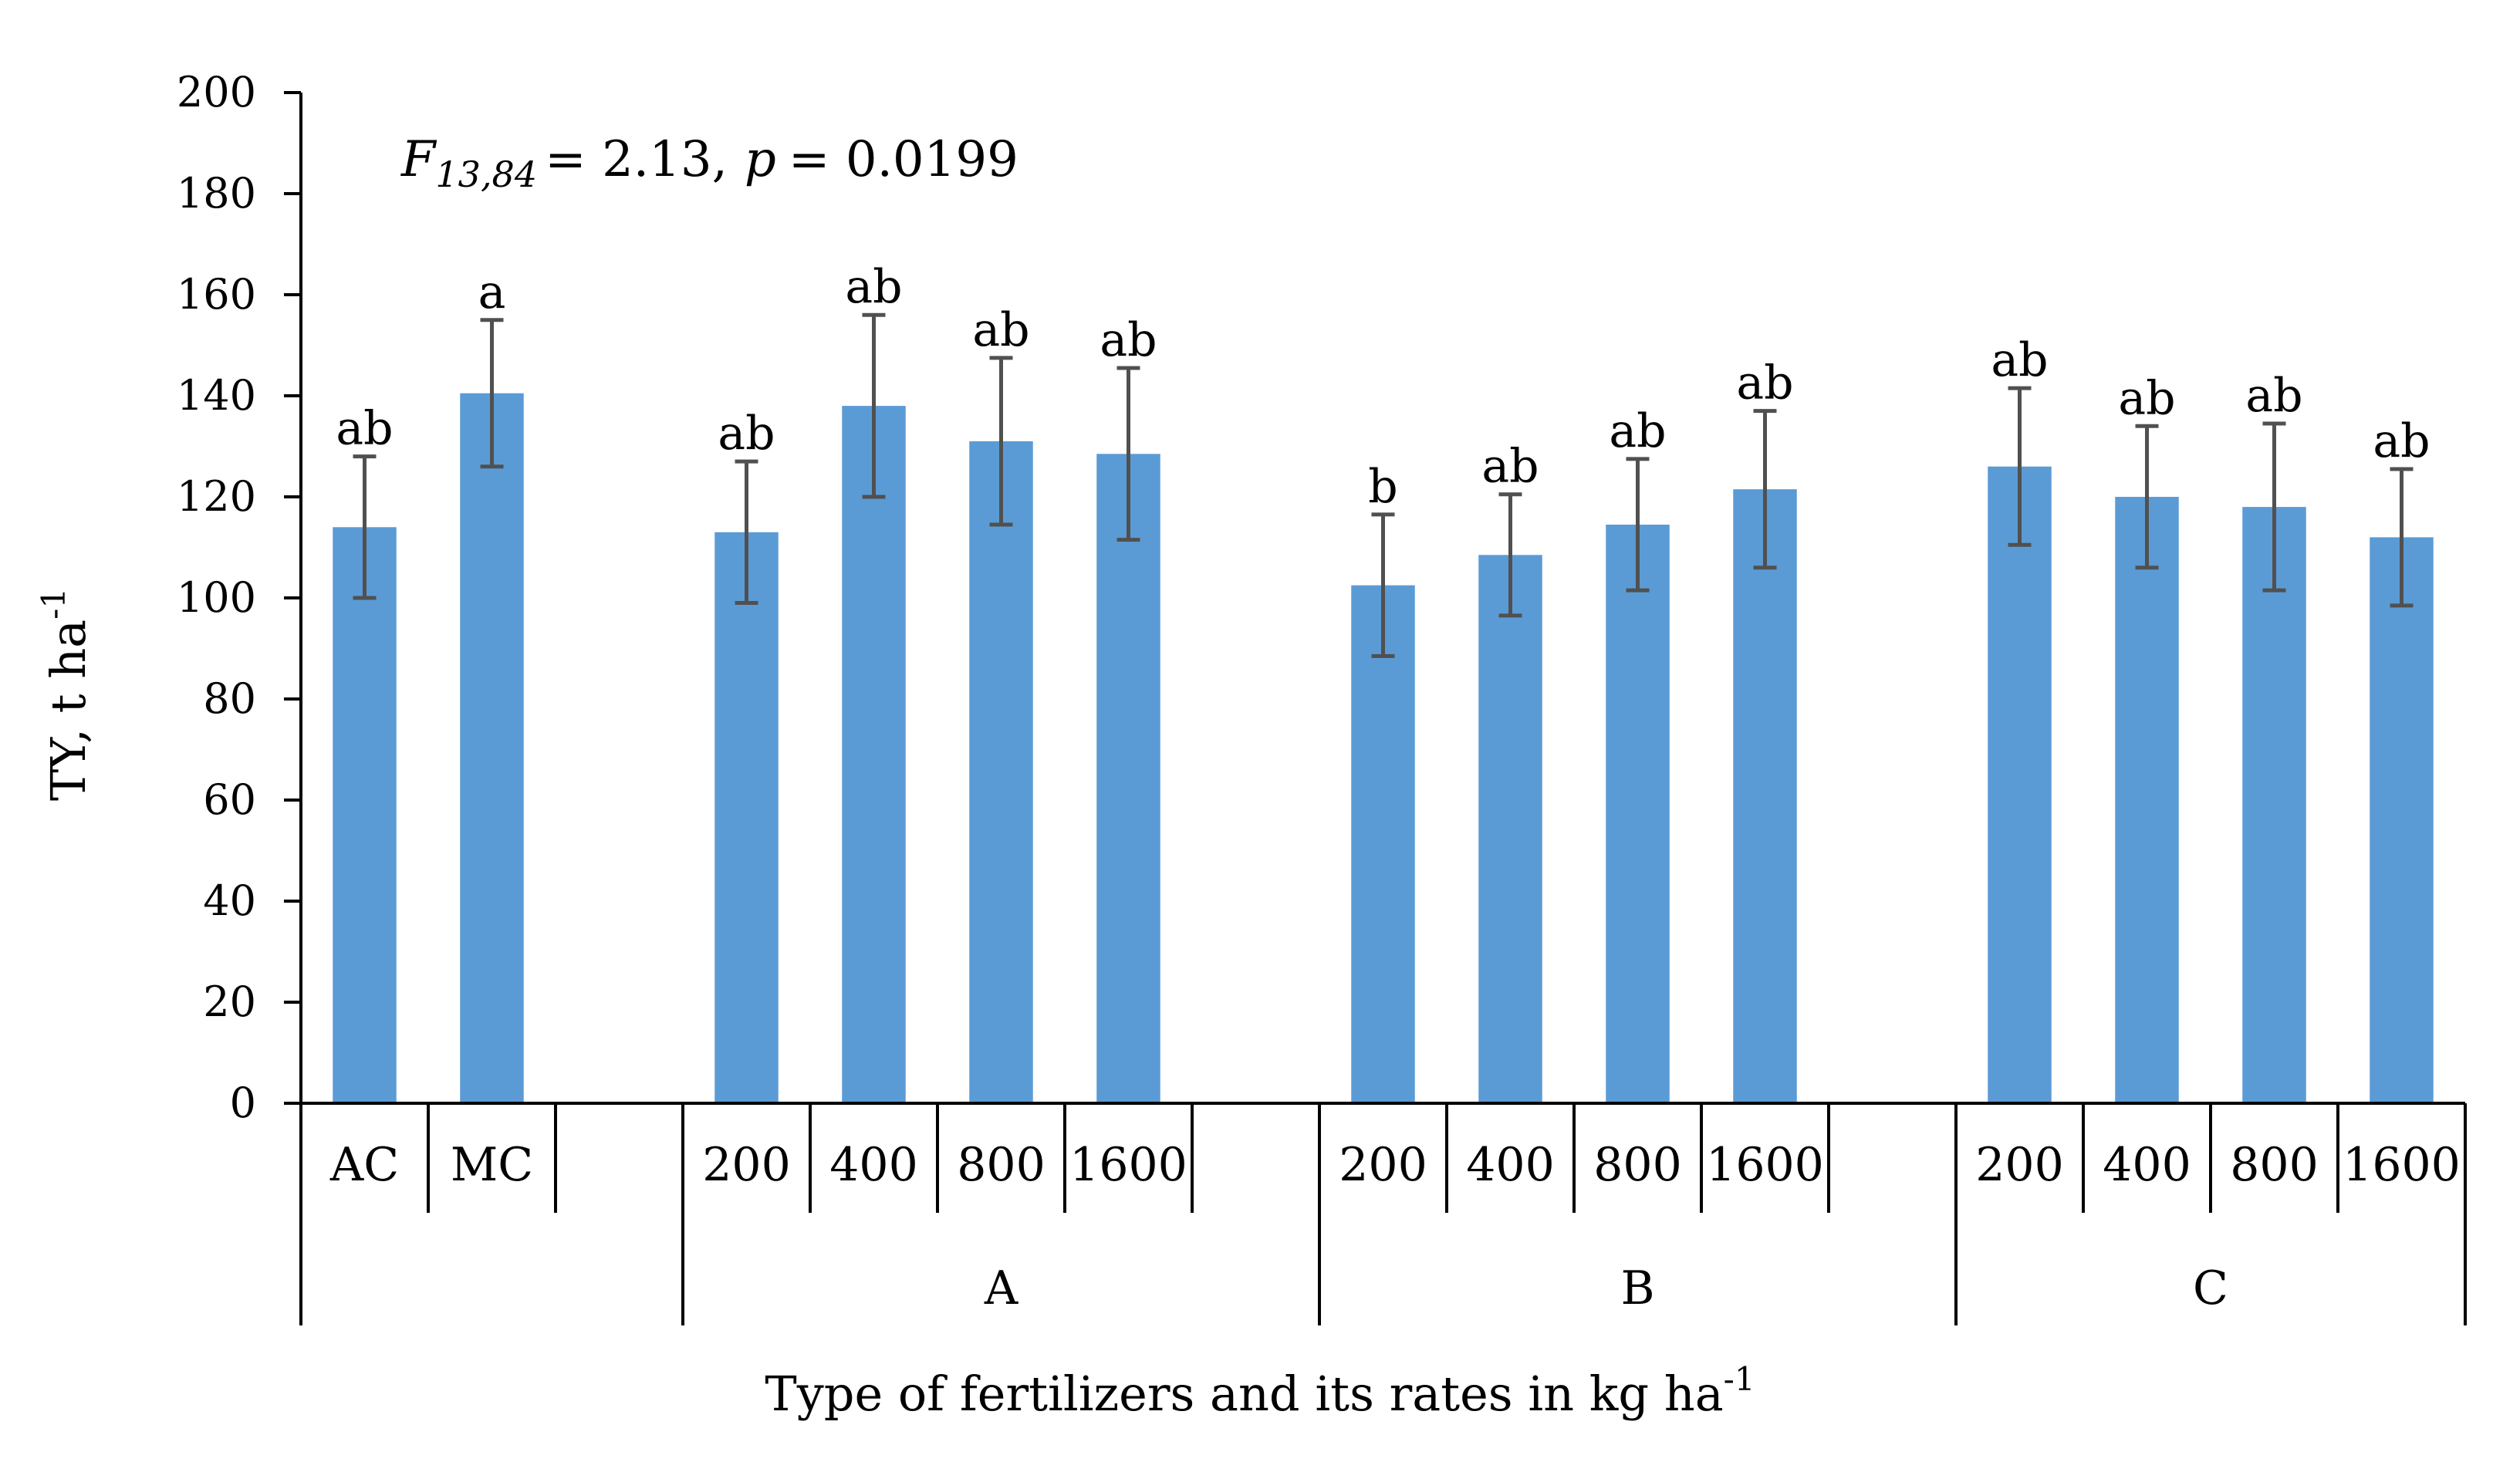 The image size is (2520, 1462). What do you see at coordinates (230, 799) in the screenshot?
I see `y-tick-label: 60` at bounding box center [230, 799].